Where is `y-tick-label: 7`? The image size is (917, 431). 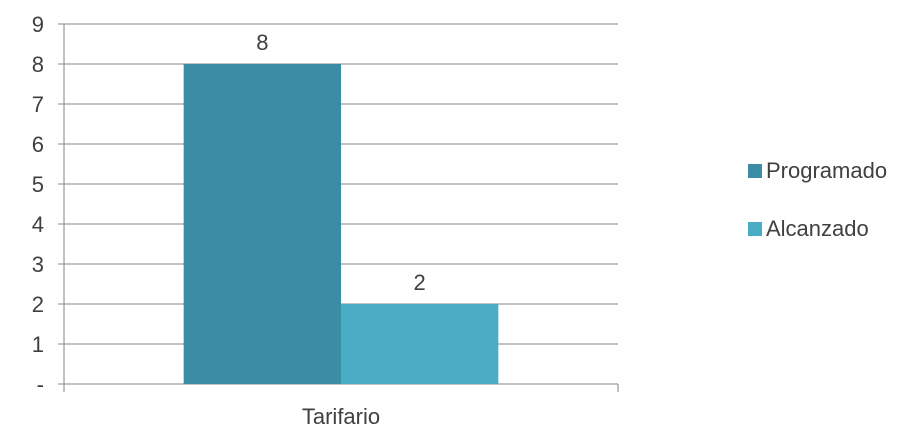
y-tick-label: 7 is located at coordinates (38, 104).